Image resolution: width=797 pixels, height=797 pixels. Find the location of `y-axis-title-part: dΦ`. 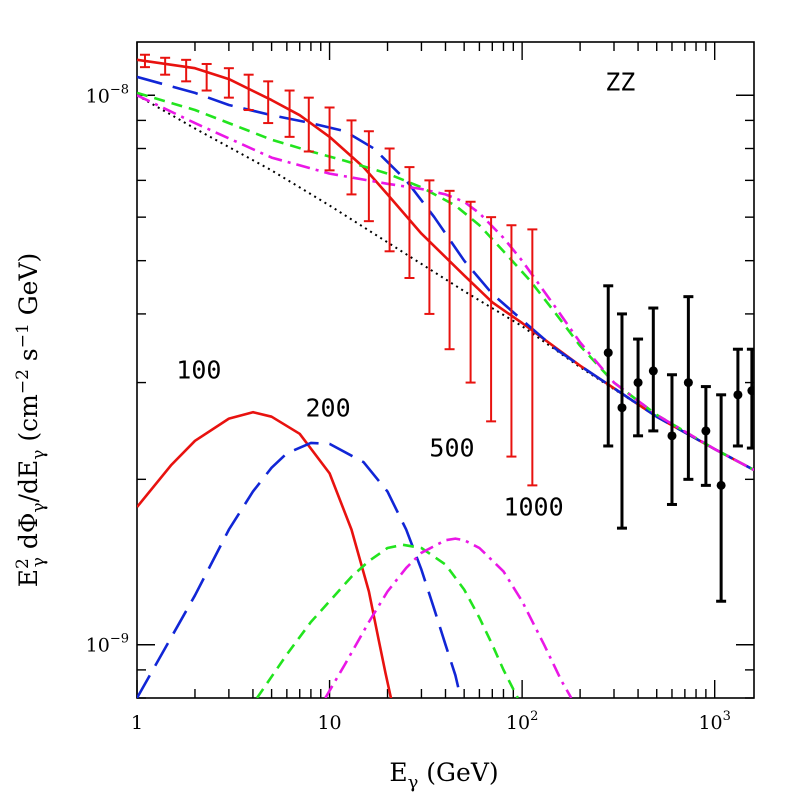

y-axis-title-part: dΦ is located at coordinates (28, 535).